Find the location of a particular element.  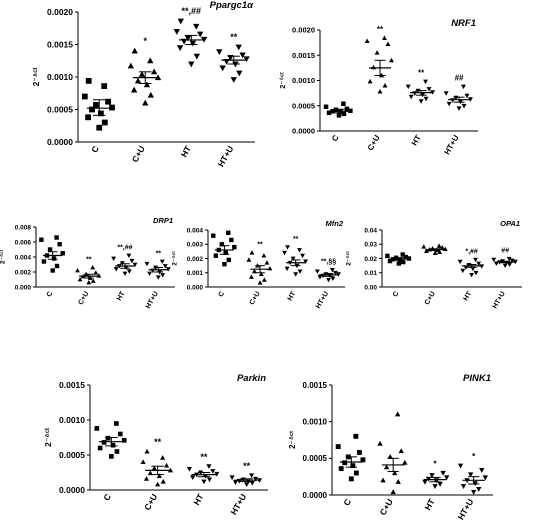

significance-label: **,§§ is located at coordinates (328, 262).